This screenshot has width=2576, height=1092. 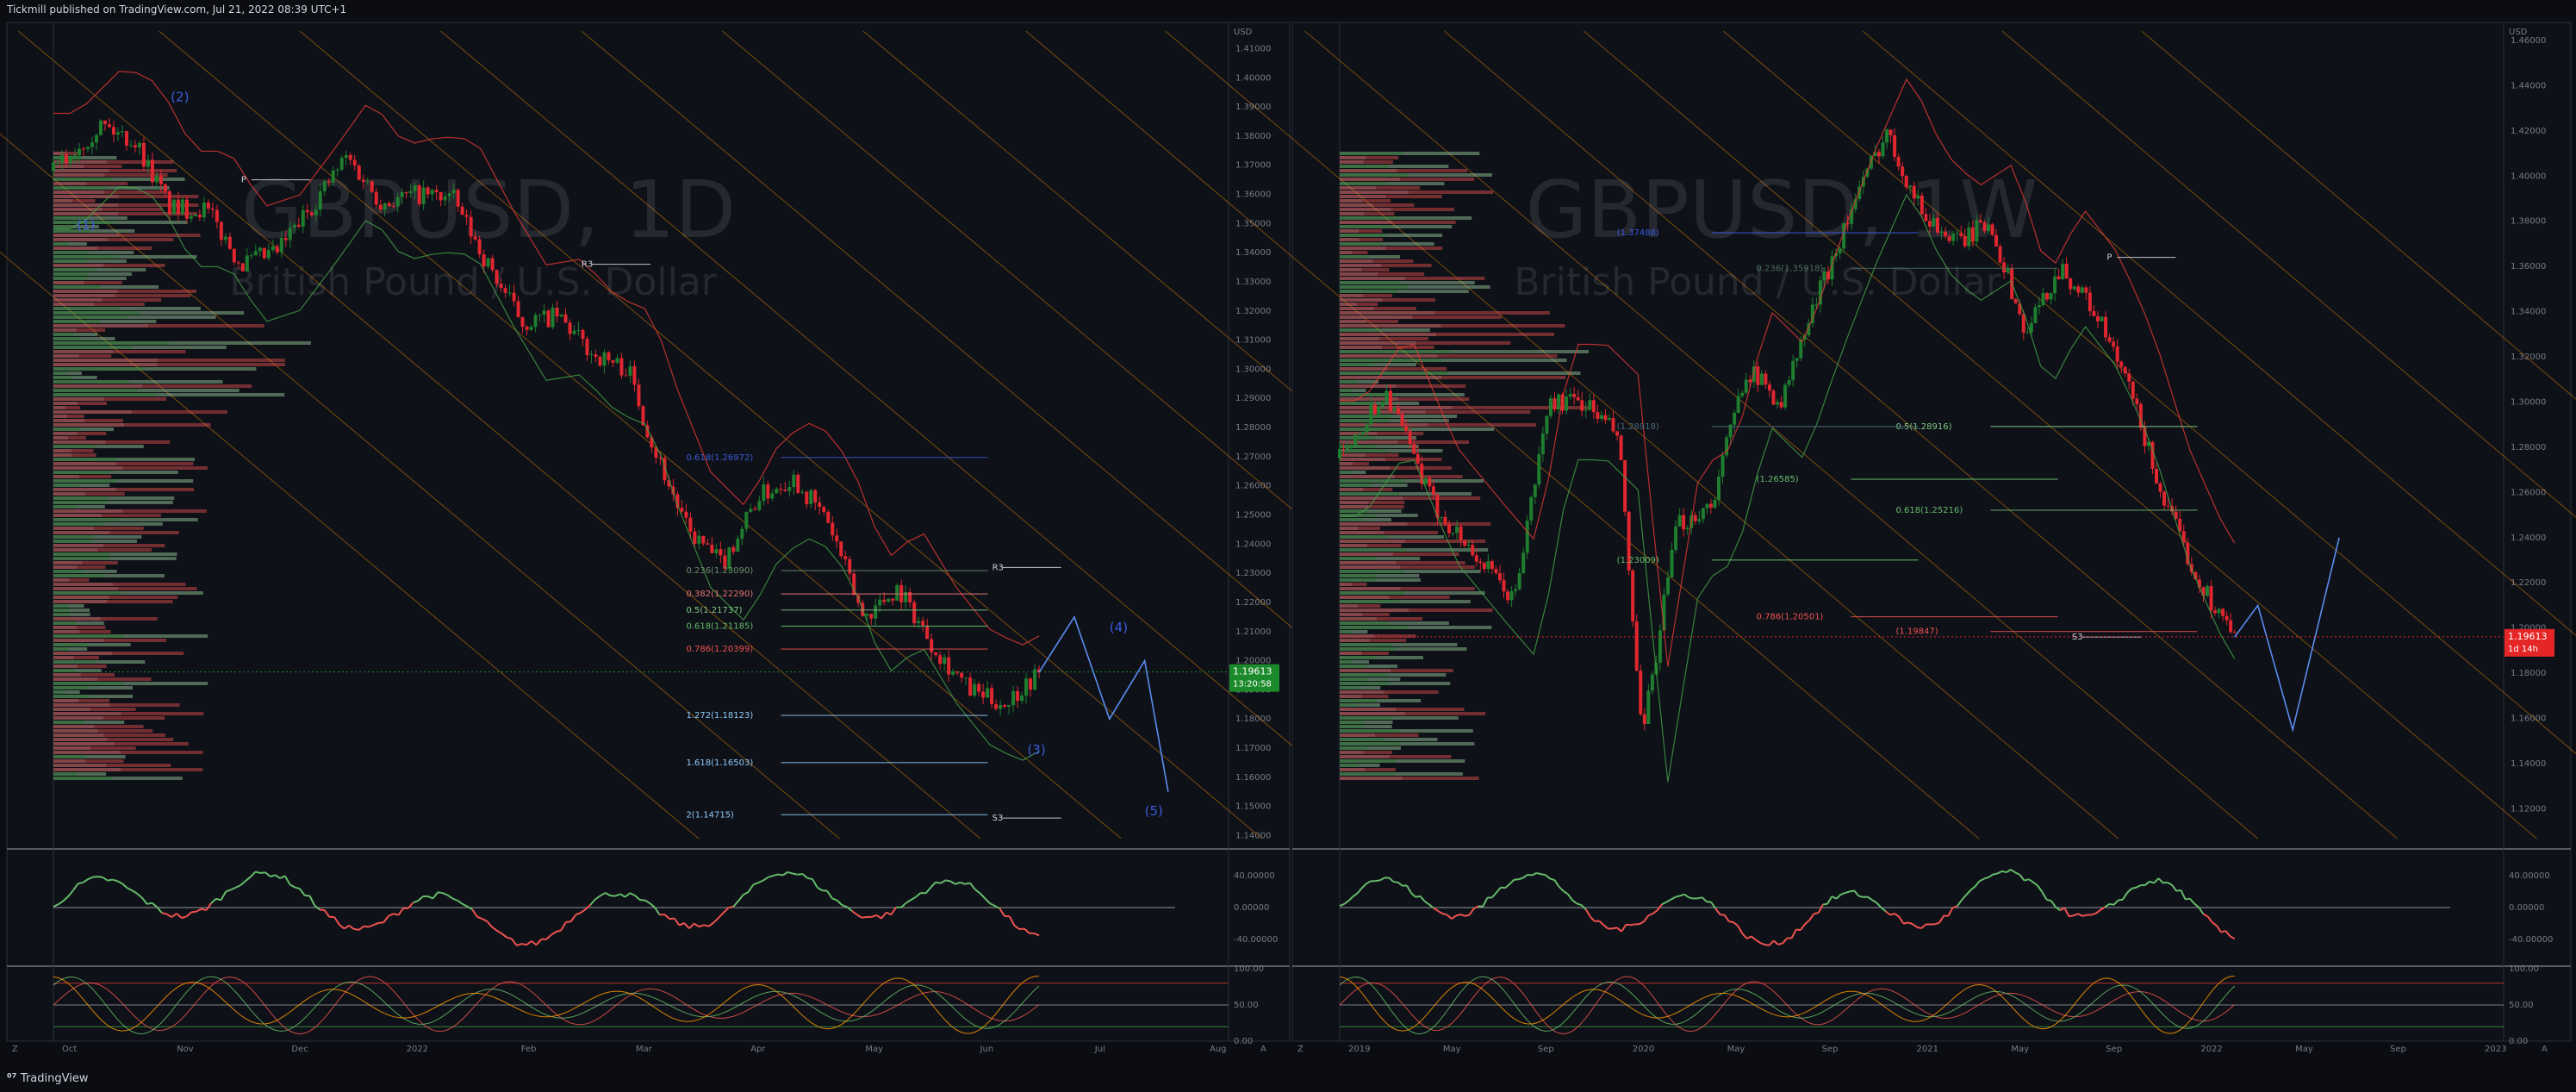 What do you see at coordinates (1219, 1050) in the screenshot?
I see `x-tick-label: Aug` at bounding box center [1219, 1050].